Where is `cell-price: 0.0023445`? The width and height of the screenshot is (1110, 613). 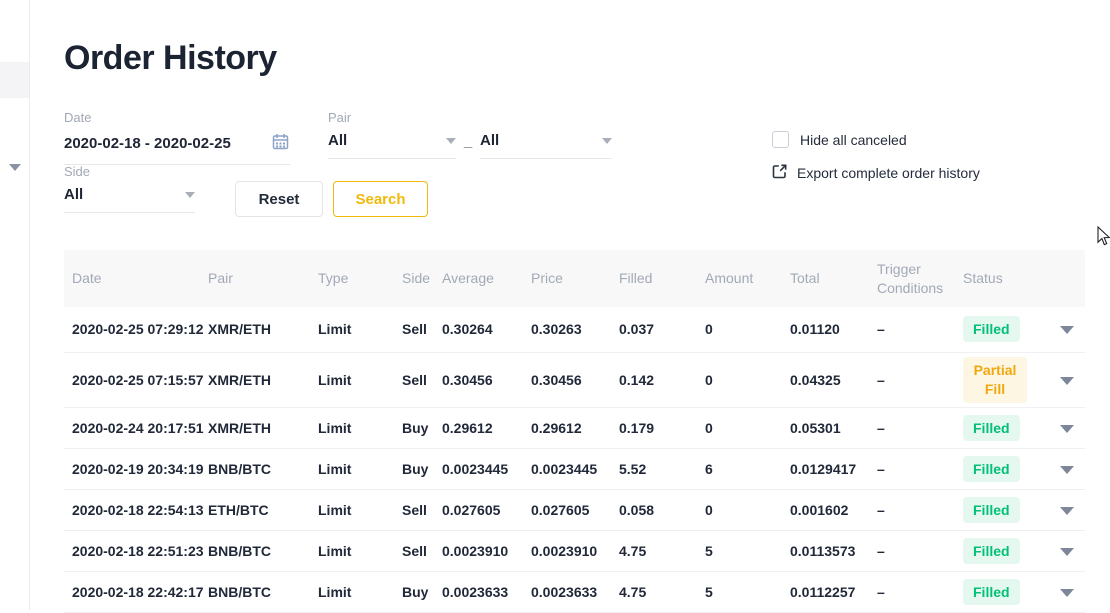
cell-price: 0.0023445 is located at coordinates (567, 469).